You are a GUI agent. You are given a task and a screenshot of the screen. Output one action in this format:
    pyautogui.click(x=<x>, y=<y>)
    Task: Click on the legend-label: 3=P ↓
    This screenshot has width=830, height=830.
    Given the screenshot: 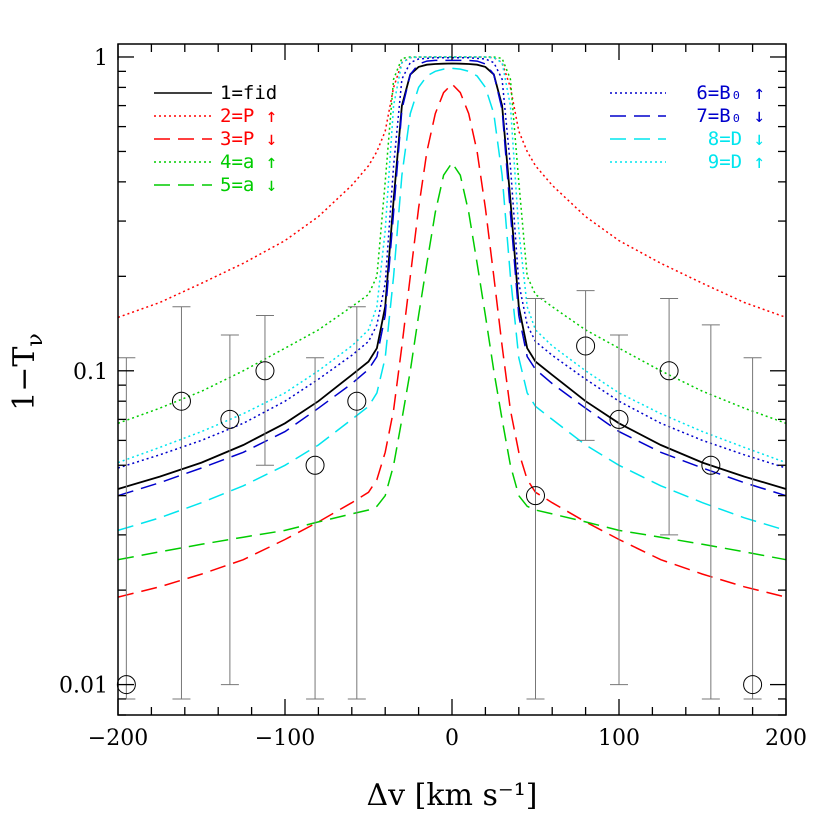 What is the action you would take?
    pyautogui.click(x=248, y=139)
    